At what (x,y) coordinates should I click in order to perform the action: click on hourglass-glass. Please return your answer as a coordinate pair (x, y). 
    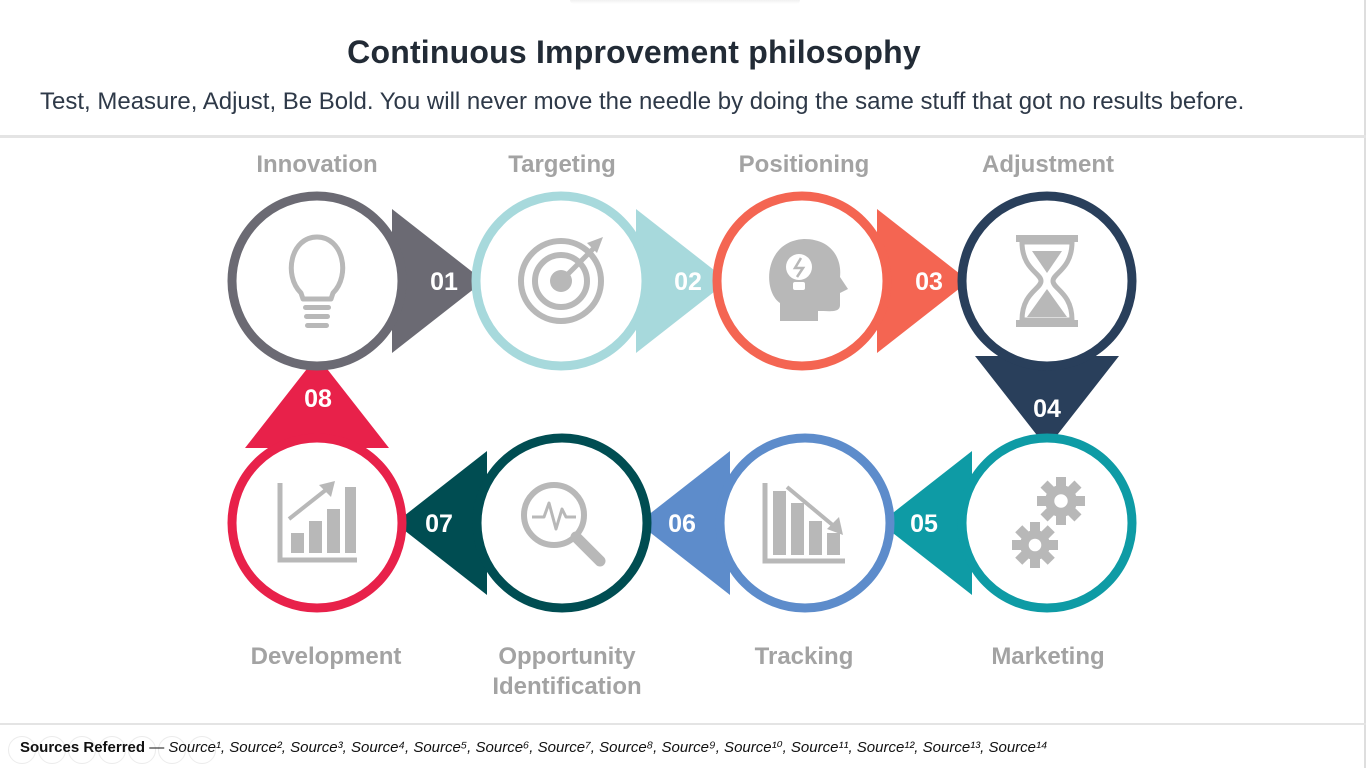
    Looking at the image, I should click on (1047, 281).